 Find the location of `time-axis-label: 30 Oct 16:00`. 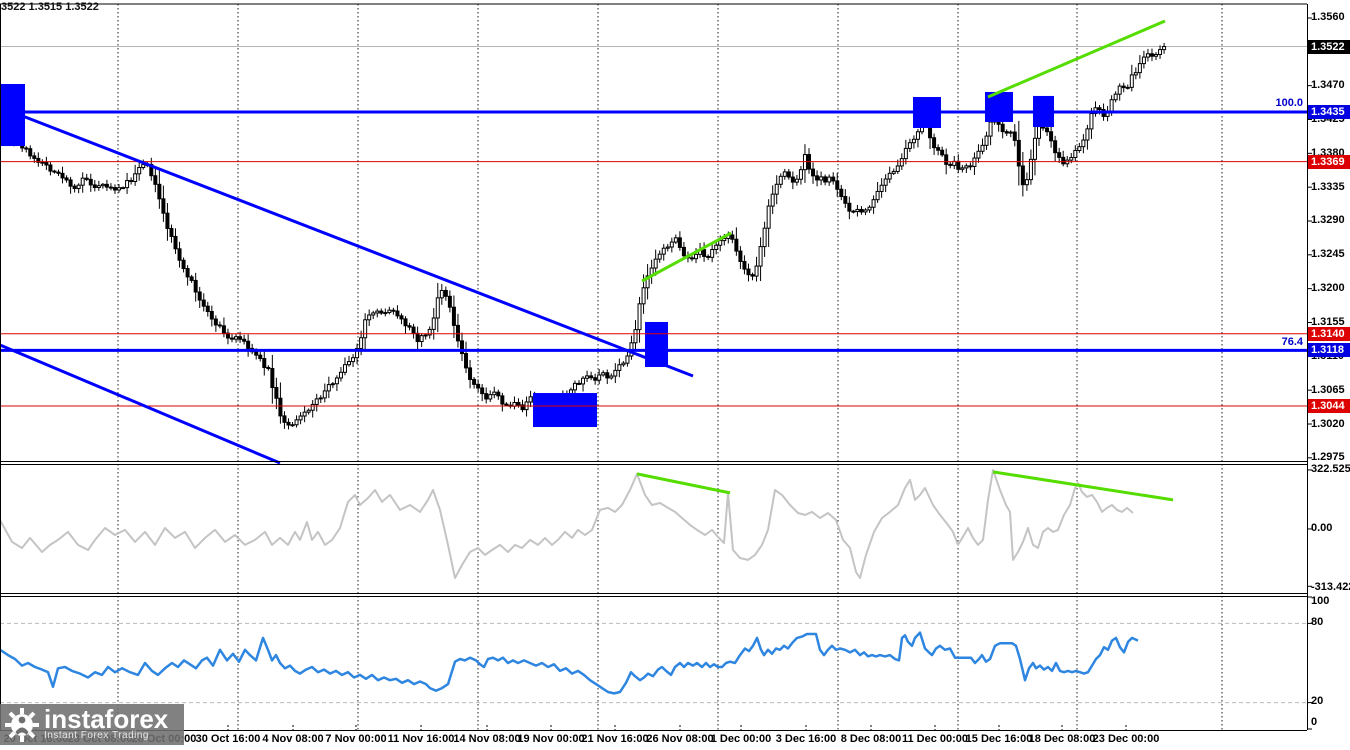

time-axis-label: 30 Oct 16:00 is located at coordinates (228, 739).